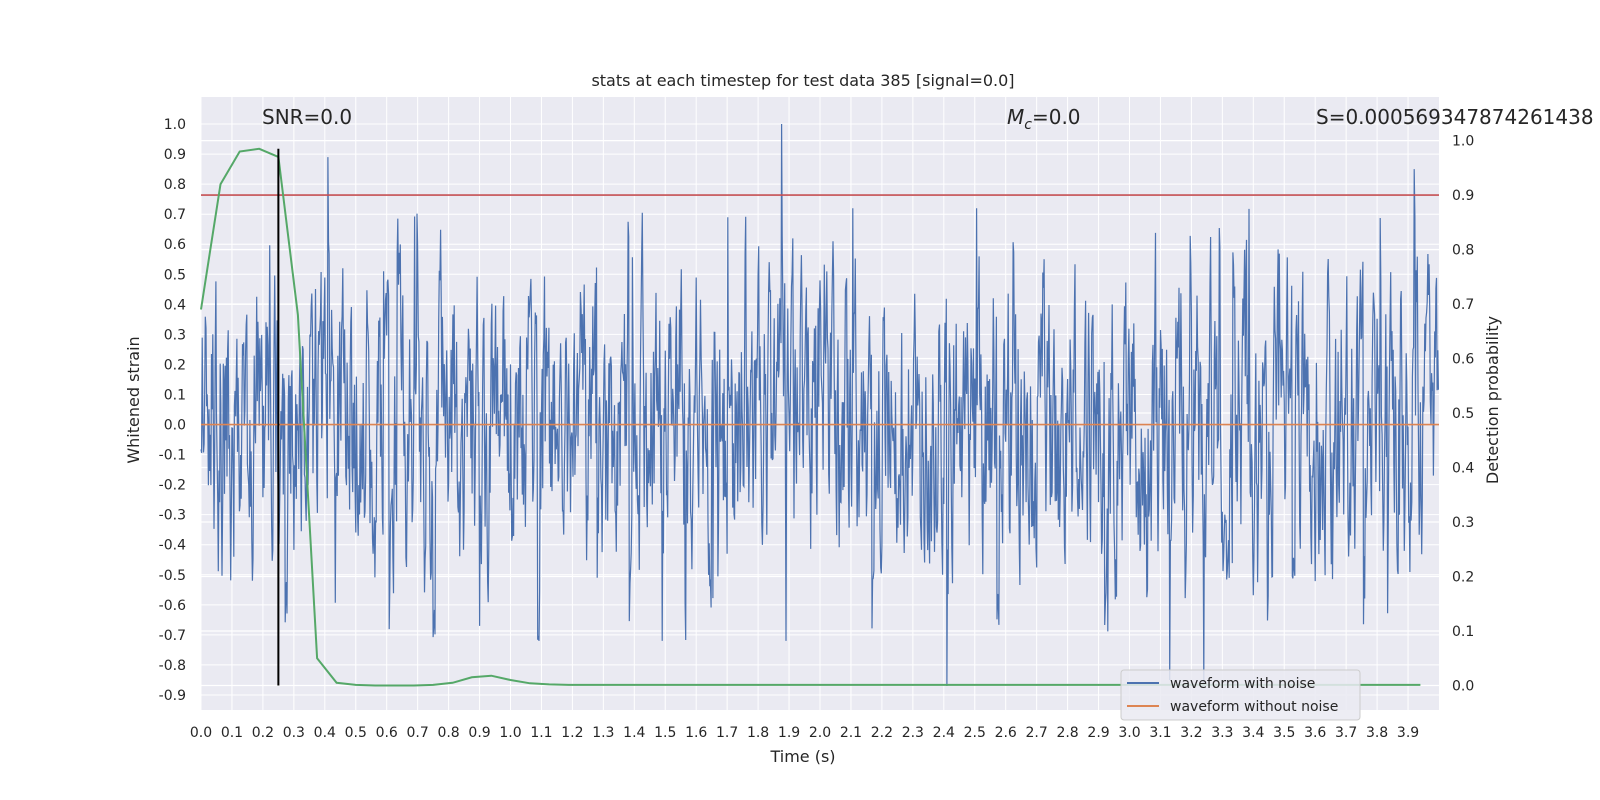  I want to click on x-tick-label: 0.6, so click(387, 733).